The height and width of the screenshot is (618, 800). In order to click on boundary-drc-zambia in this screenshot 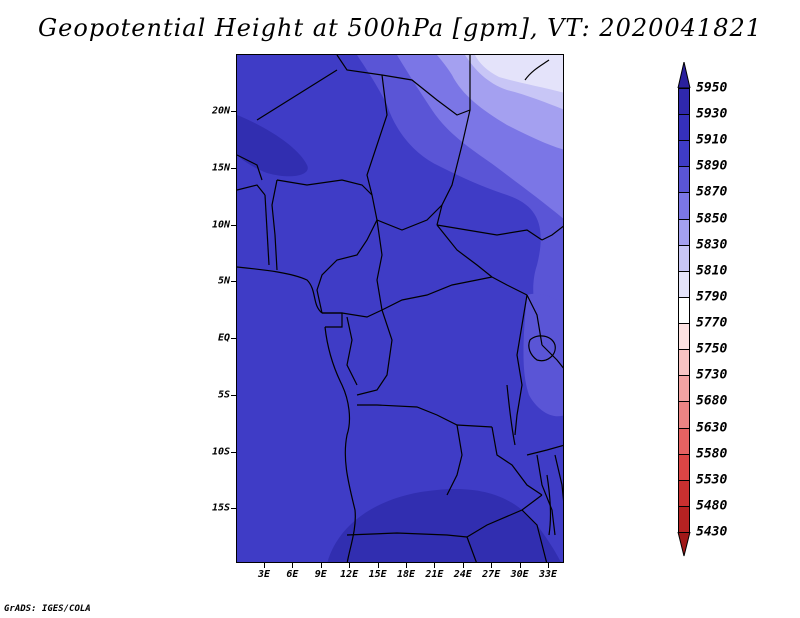, I will do `click(517, 461)`.